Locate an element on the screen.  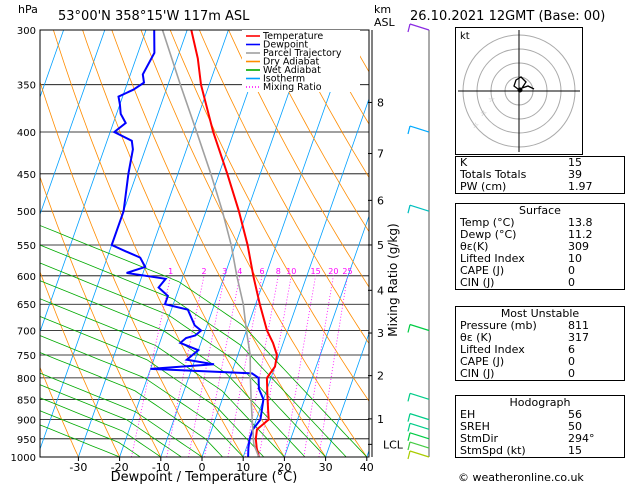
x-axis-label: Dewpoint / Temperature (°C) is located at coordinates (204, 477).